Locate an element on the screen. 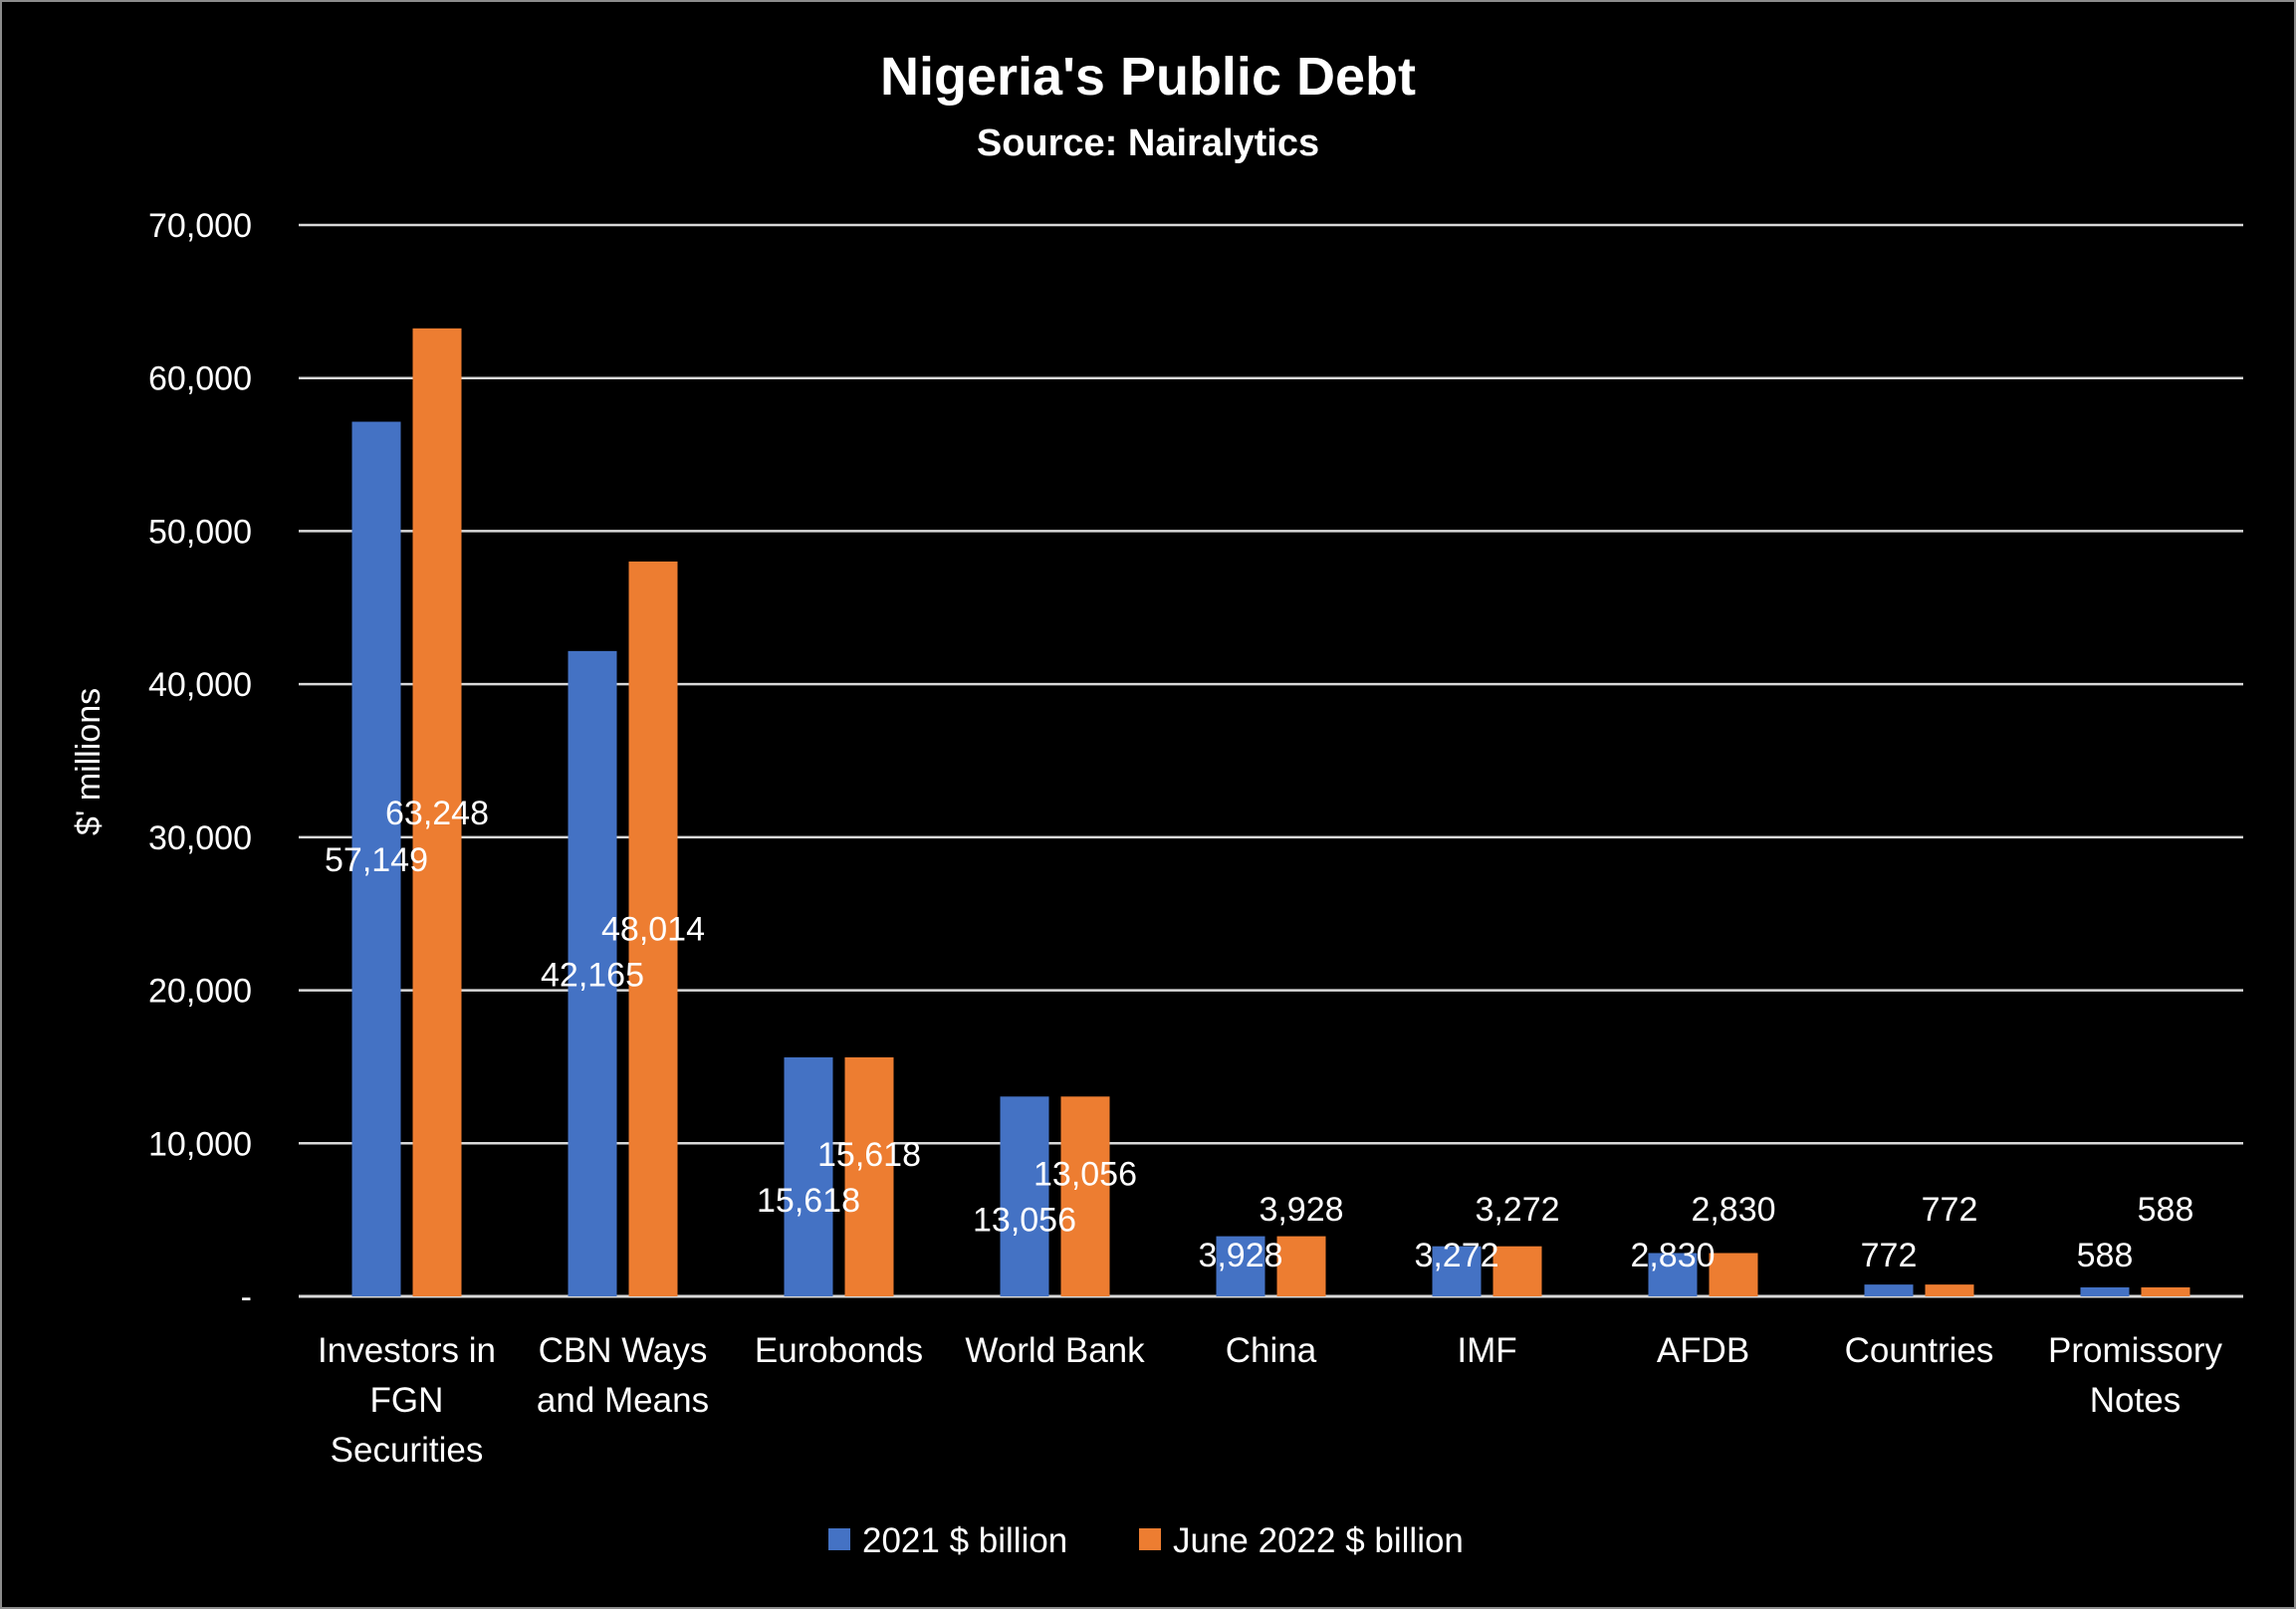 This screenshot has height=1609, width=2296. data-label: 48,014 is located at coordinates (653, 929).